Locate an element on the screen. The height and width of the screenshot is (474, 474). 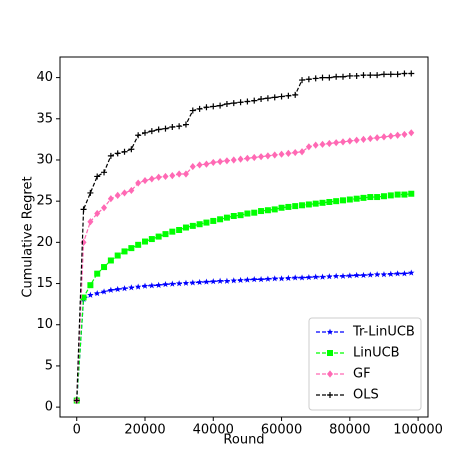
y-tick-label: 15 is located at coordinates (44, 283).